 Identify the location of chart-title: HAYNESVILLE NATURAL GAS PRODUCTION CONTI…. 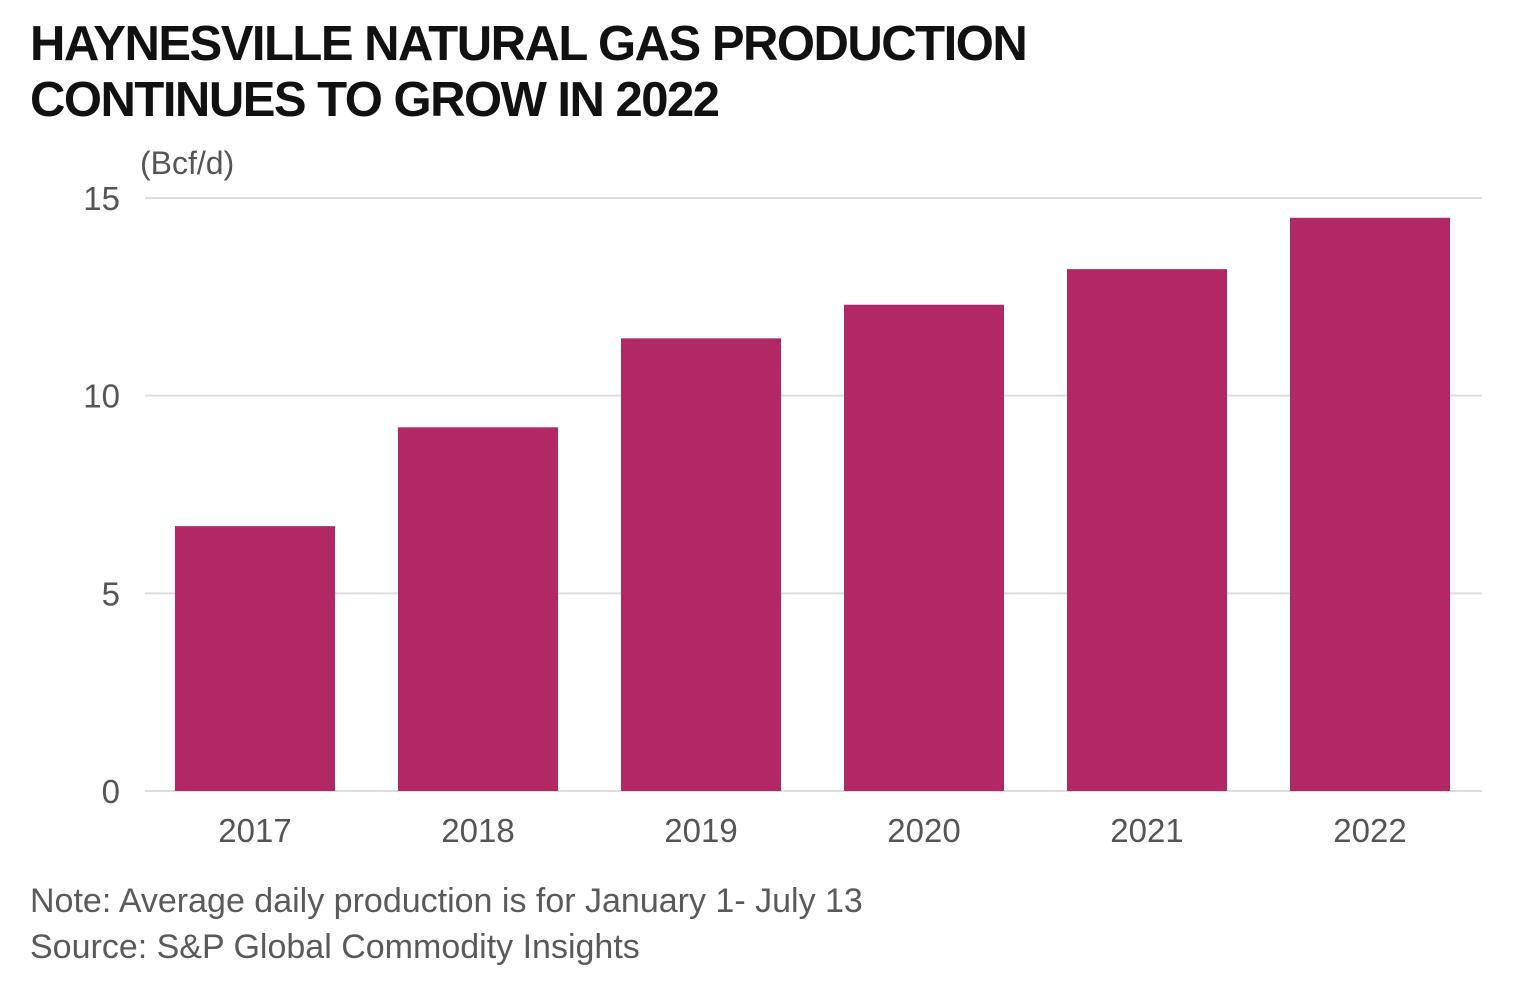
(730, 72).